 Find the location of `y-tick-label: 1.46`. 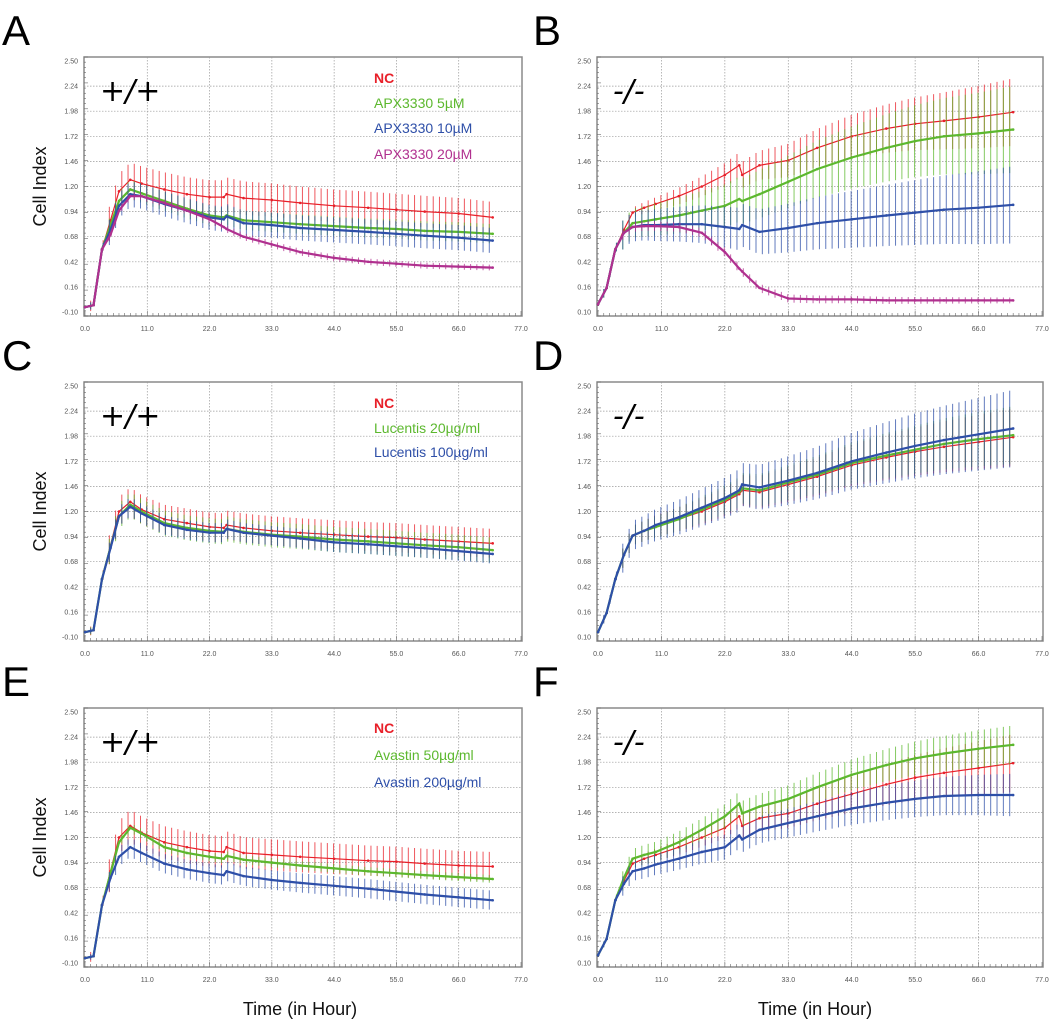

y-tick-label: 1.46 is located at coordinates (71, 487).